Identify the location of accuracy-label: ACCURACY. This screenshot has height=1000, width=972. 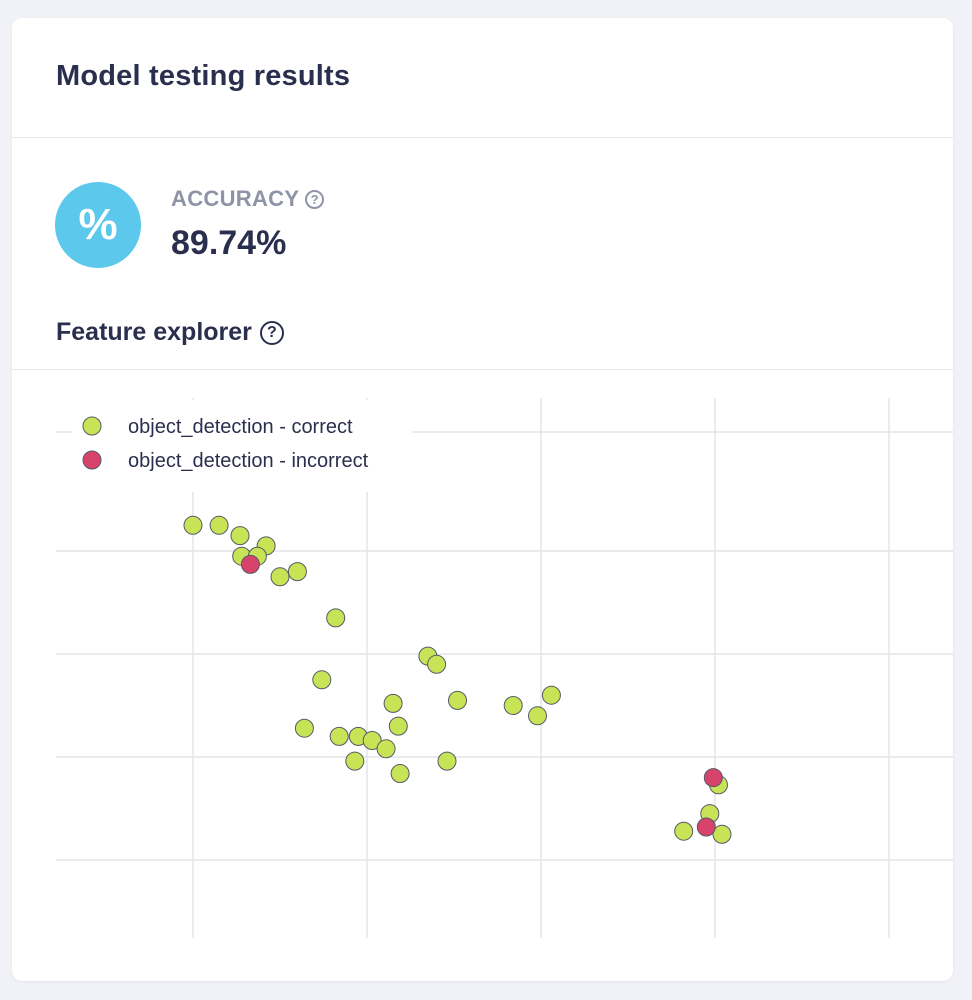
(235, 198).